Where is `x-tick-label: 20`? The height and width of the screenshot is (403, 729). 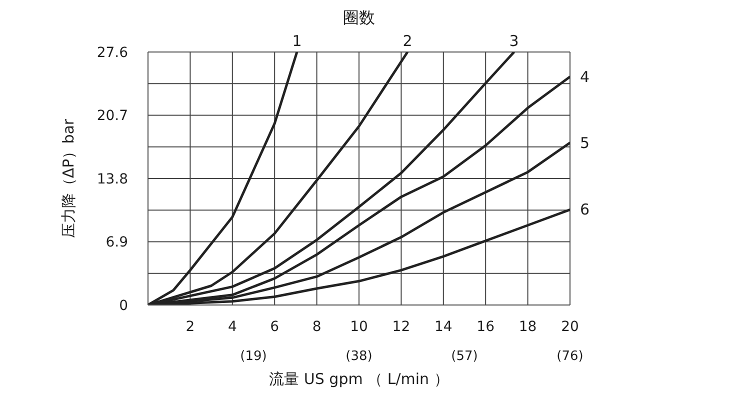
x-tick-label: 20 is located at coordinates (570, 326).